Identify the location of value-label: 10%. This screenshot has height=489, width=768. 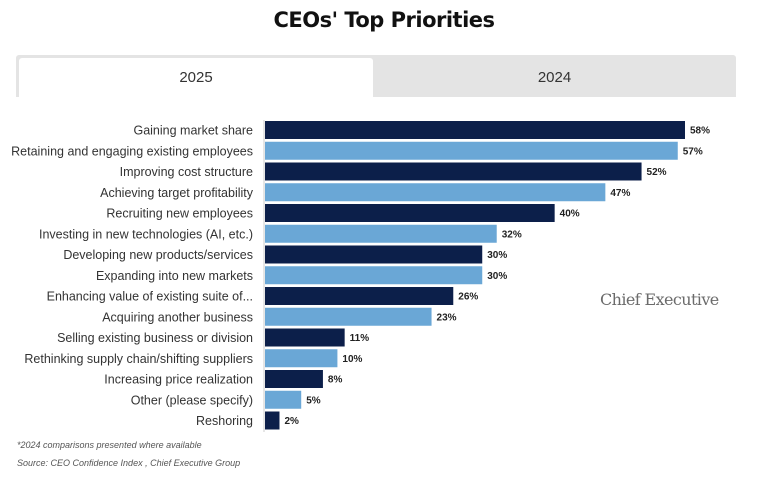
(352, 359).